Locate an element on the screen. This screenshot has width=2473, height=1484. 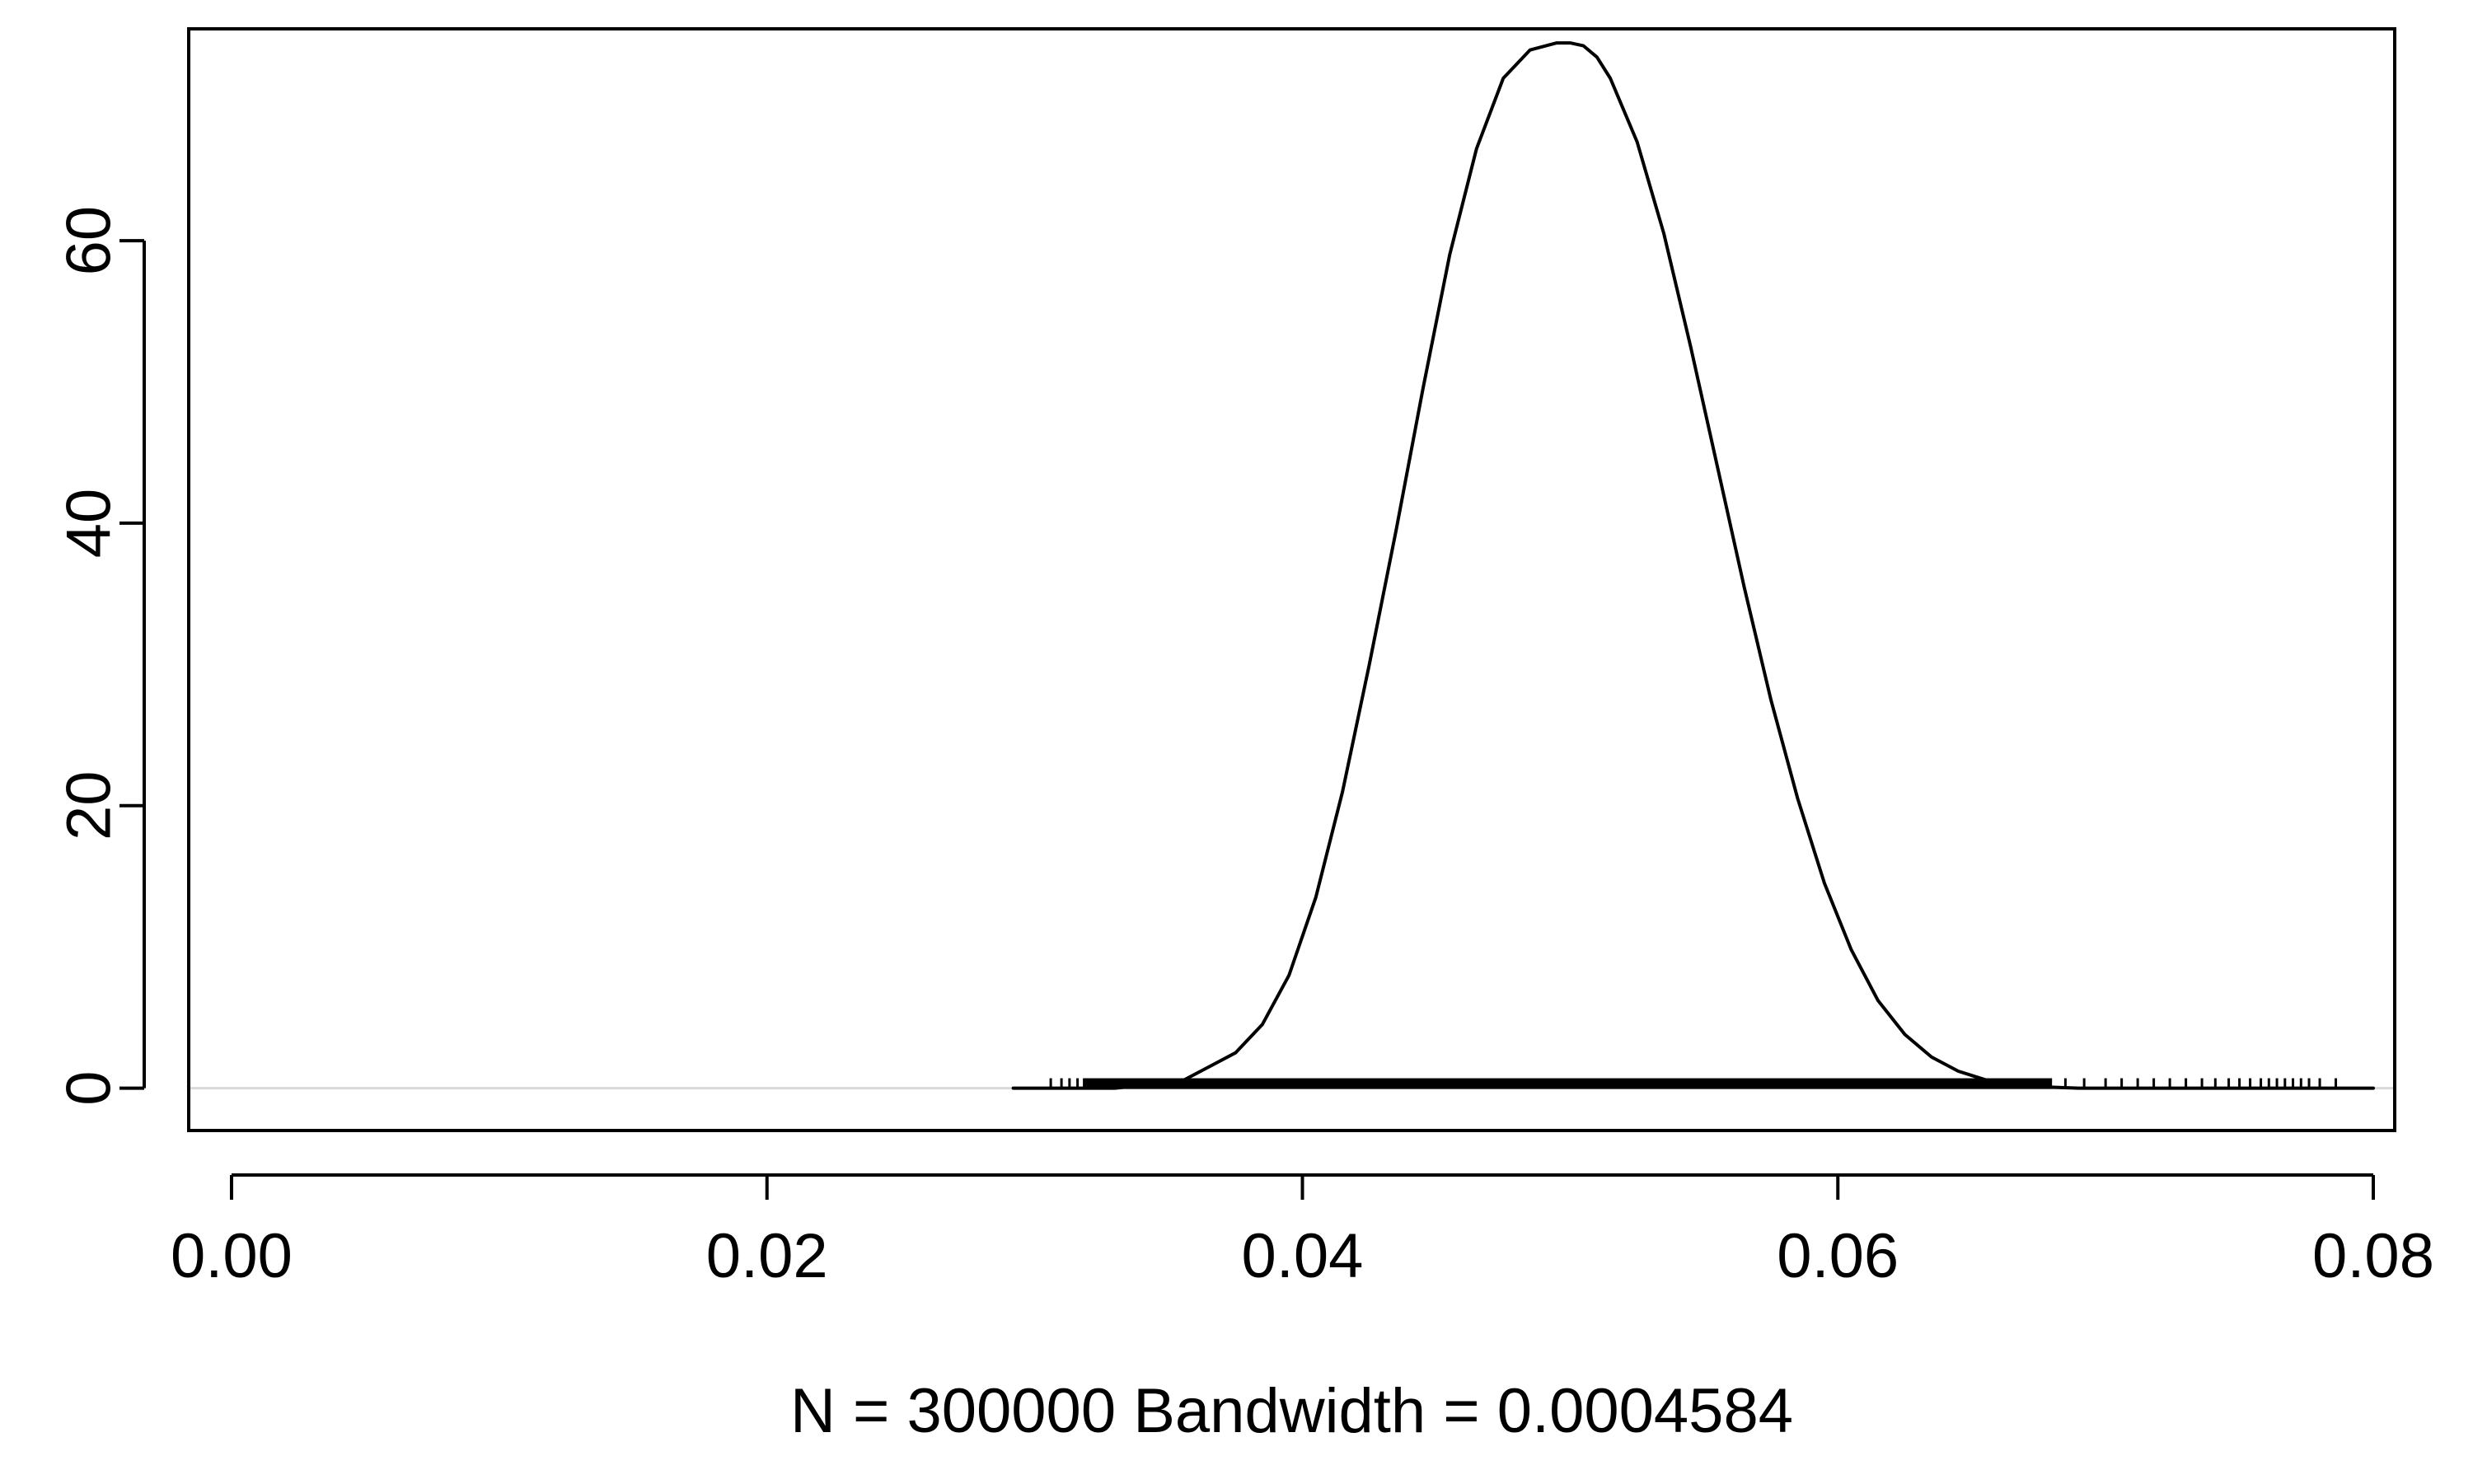
x-tick-label: 0.06 is located at coordinates (1838, 1256).